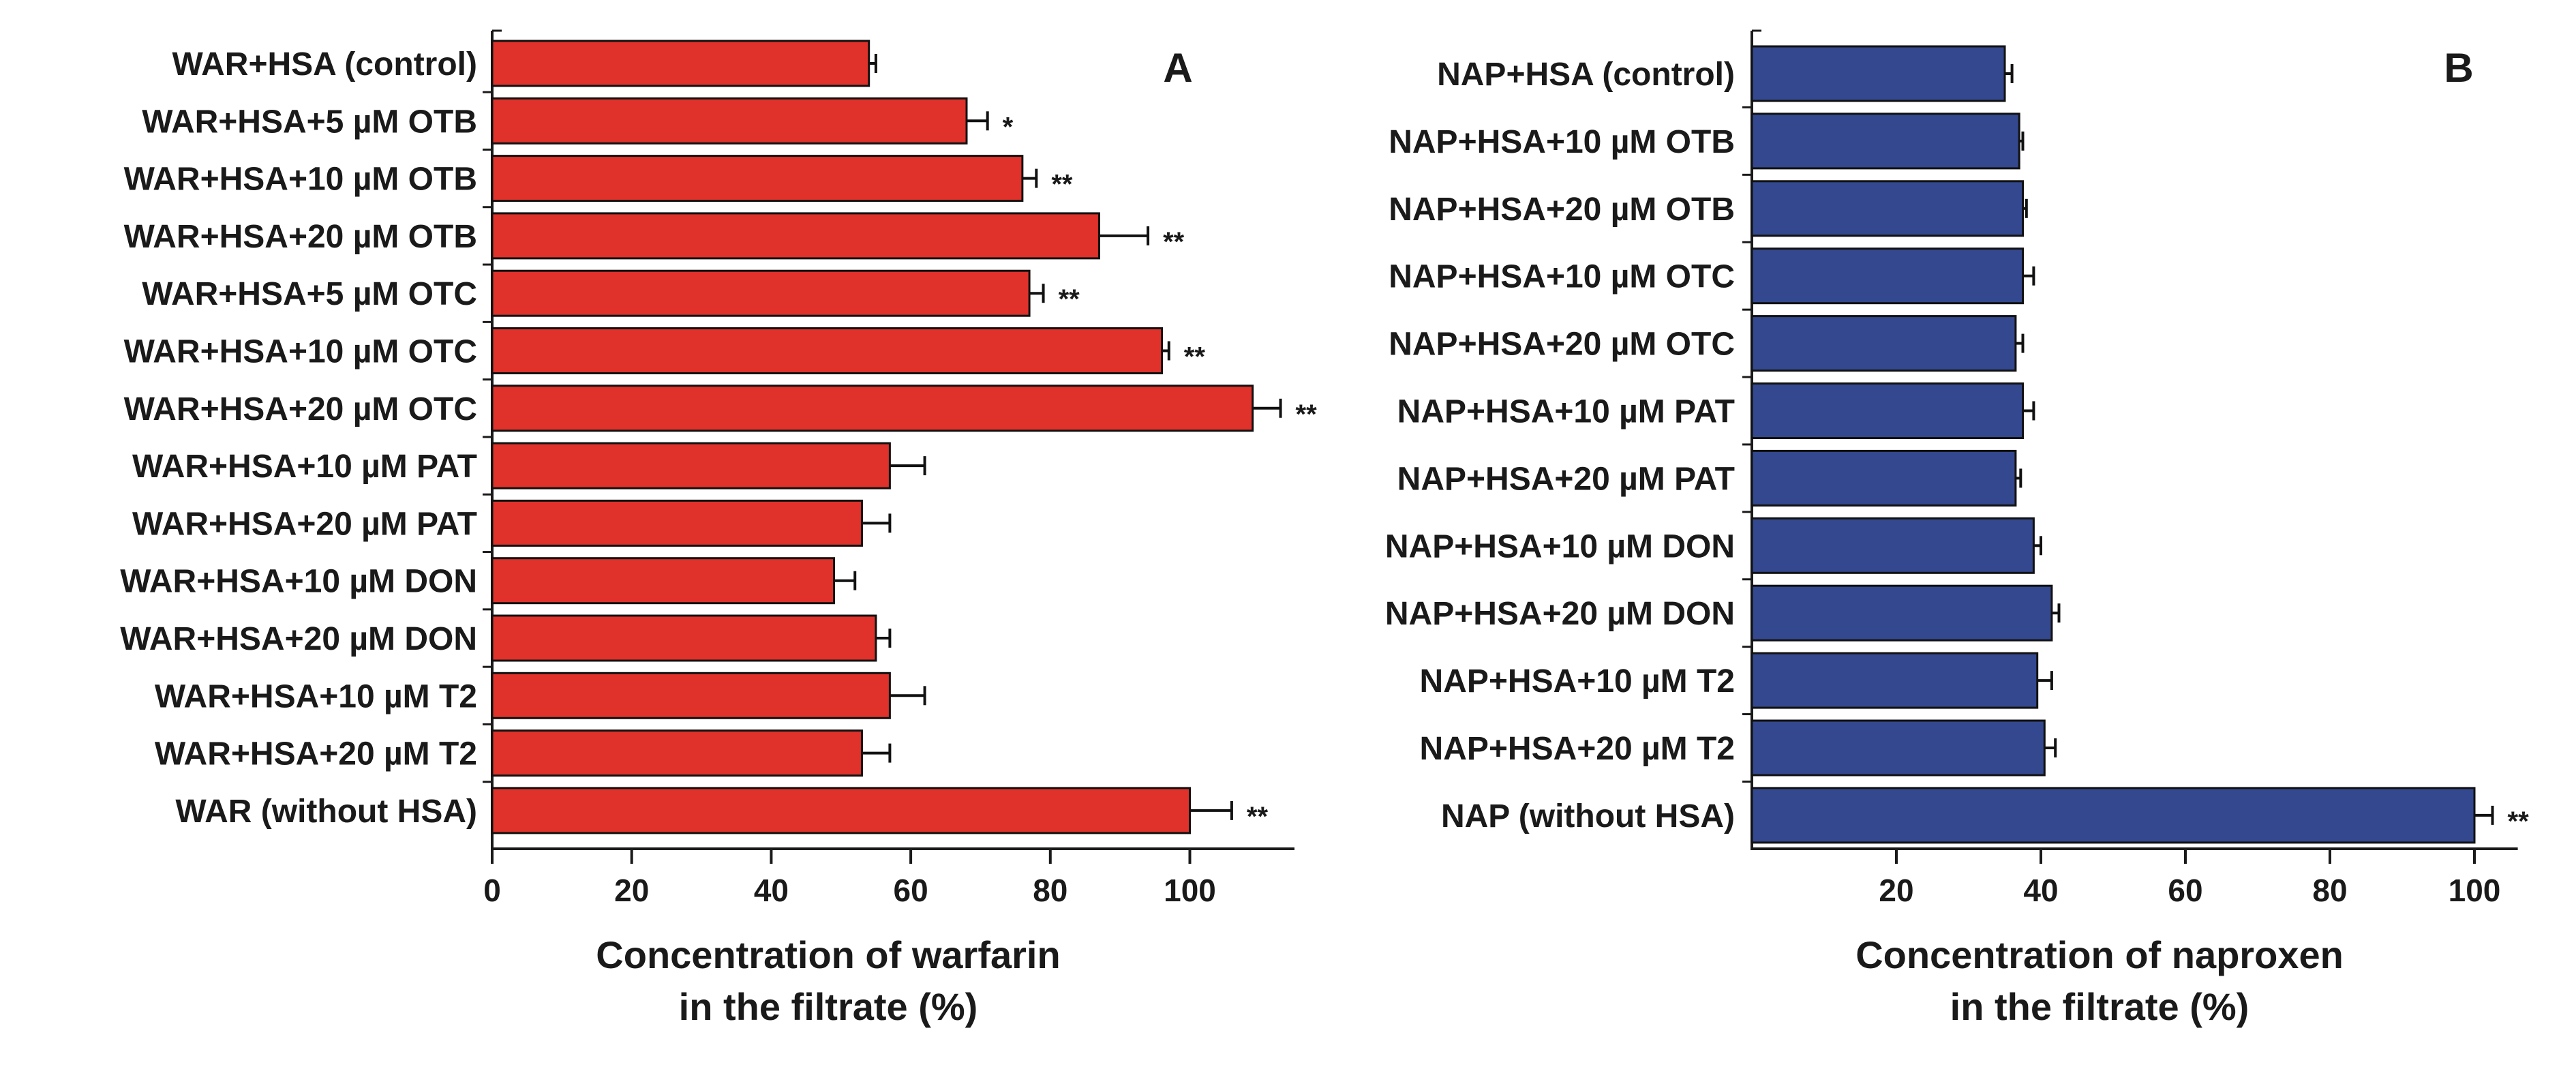 The height and width of the screenshot is (1069, 2576). I want to click on x-axis-title-line: Concentration of warfarin, so click(828, 954).